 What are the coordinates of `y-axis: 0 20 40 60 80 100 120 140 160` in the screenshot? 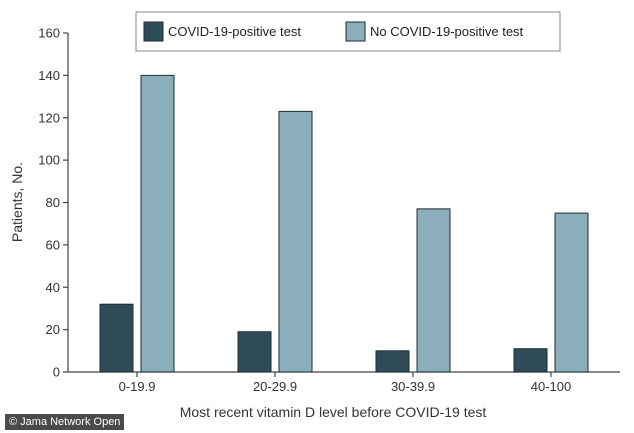 It's located at (53, 203).